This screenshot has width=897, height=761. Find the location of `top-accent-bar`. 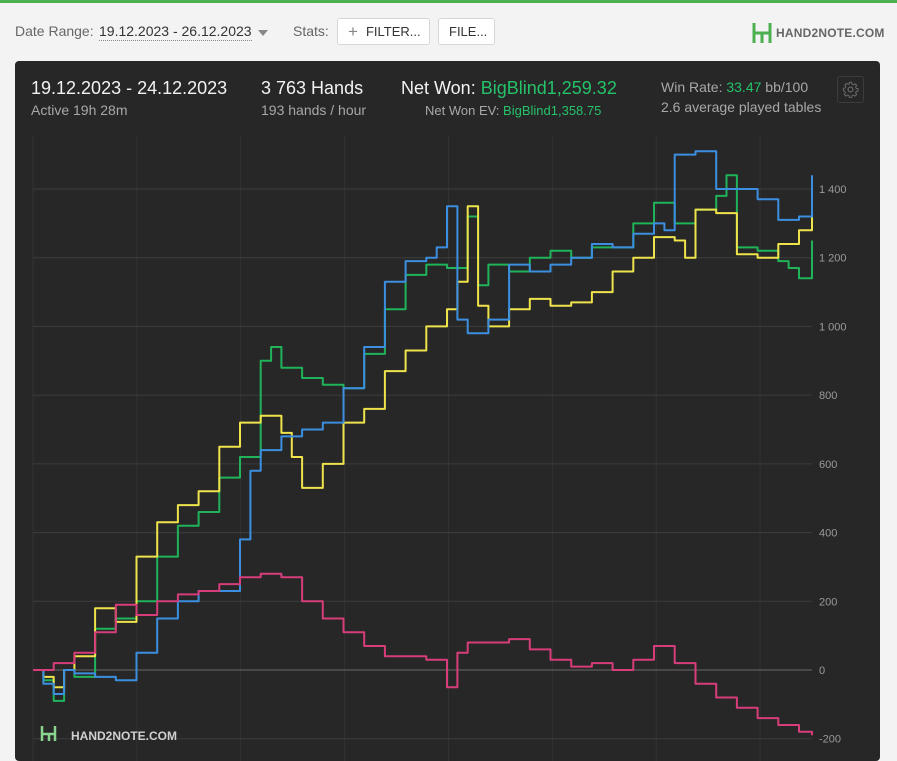

top-accent-bar is located at coordinates (448, 1).